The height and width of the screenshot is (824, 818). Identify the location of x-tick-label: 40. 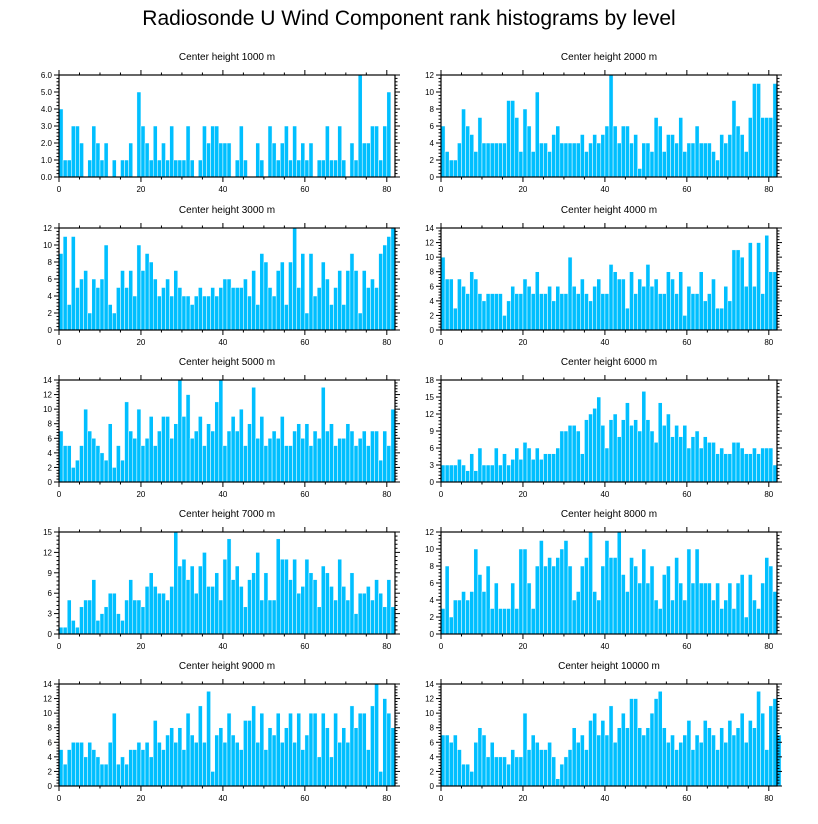
(604, 494).